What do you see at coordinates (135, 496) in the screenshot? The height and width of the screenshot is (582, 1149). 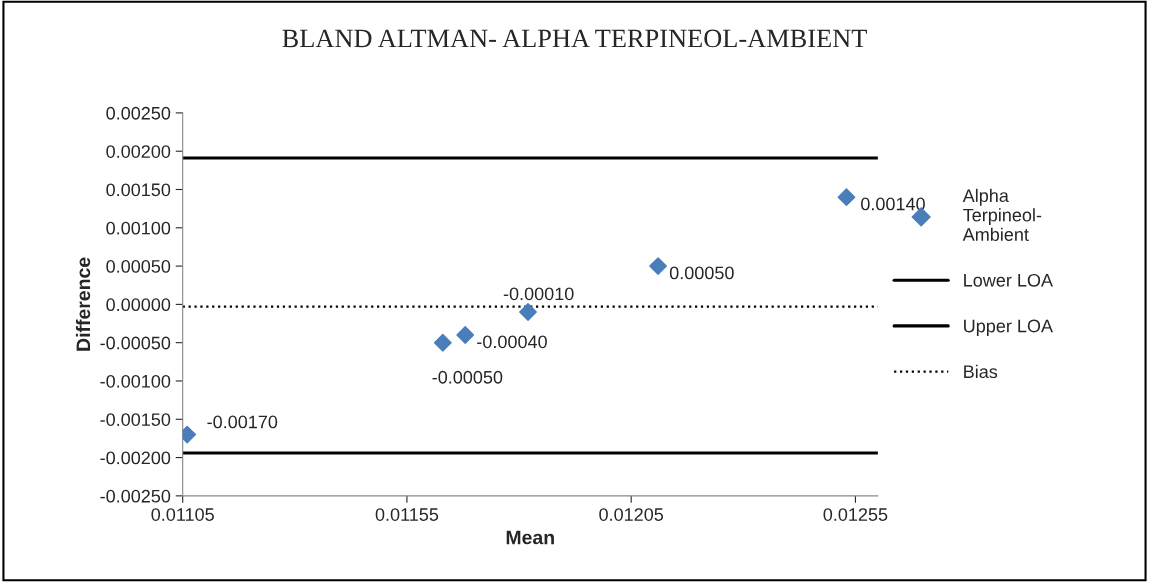 I see `y-tick-label: -0.00250` at bounding box center [135, 496].